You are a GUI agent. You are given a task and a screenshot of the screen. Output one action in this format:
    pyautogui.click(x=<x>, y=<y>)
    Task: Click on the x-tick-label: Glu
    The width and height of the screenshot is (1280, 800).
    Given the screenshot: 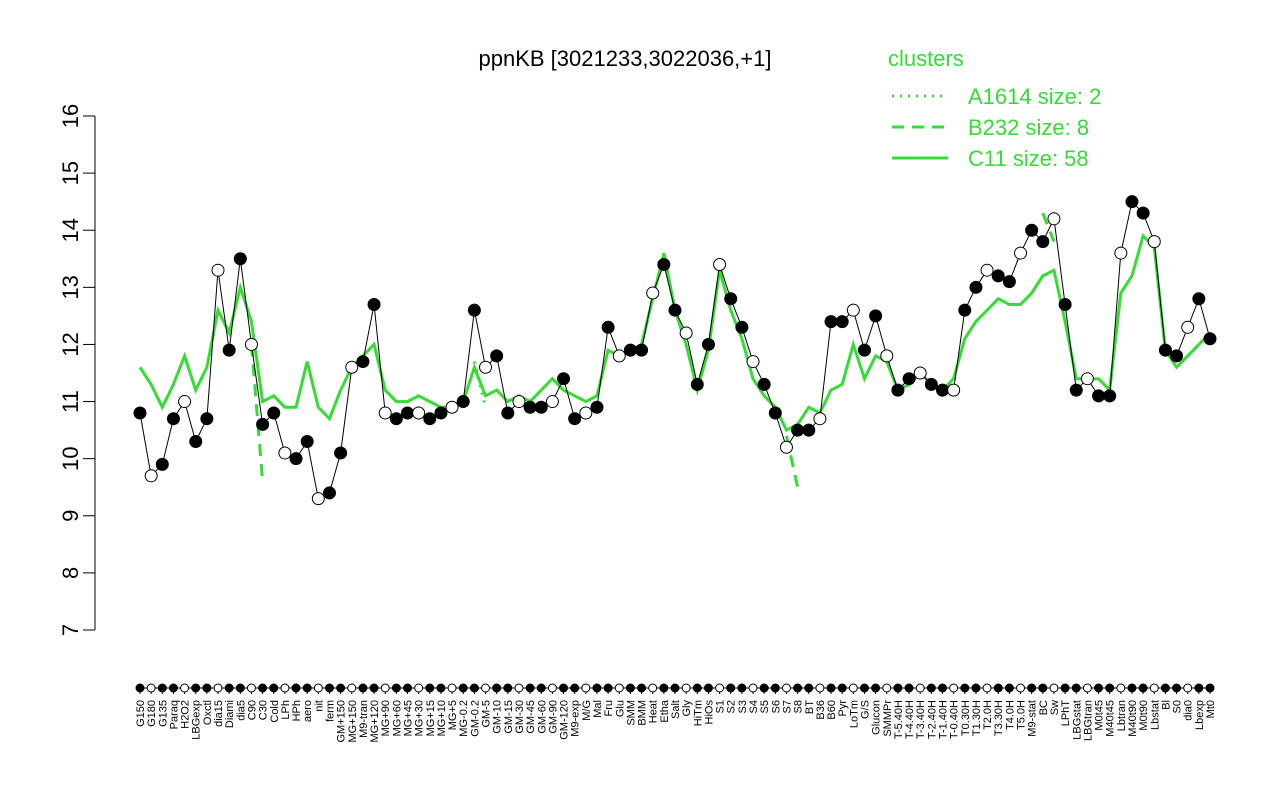 What is the action you would take?
    pyautogui.click(x=620, y=708)
    